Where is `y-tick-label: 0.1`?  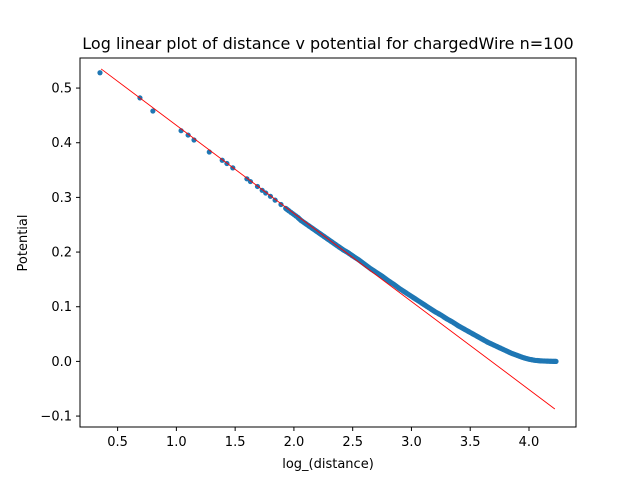 y-tick-label: 0.1 is located at coordinates (61, 307).